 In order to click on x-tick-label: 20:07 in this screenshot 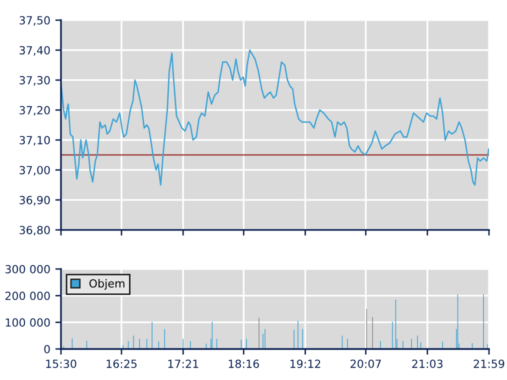, I will do `click(365, 364)`.